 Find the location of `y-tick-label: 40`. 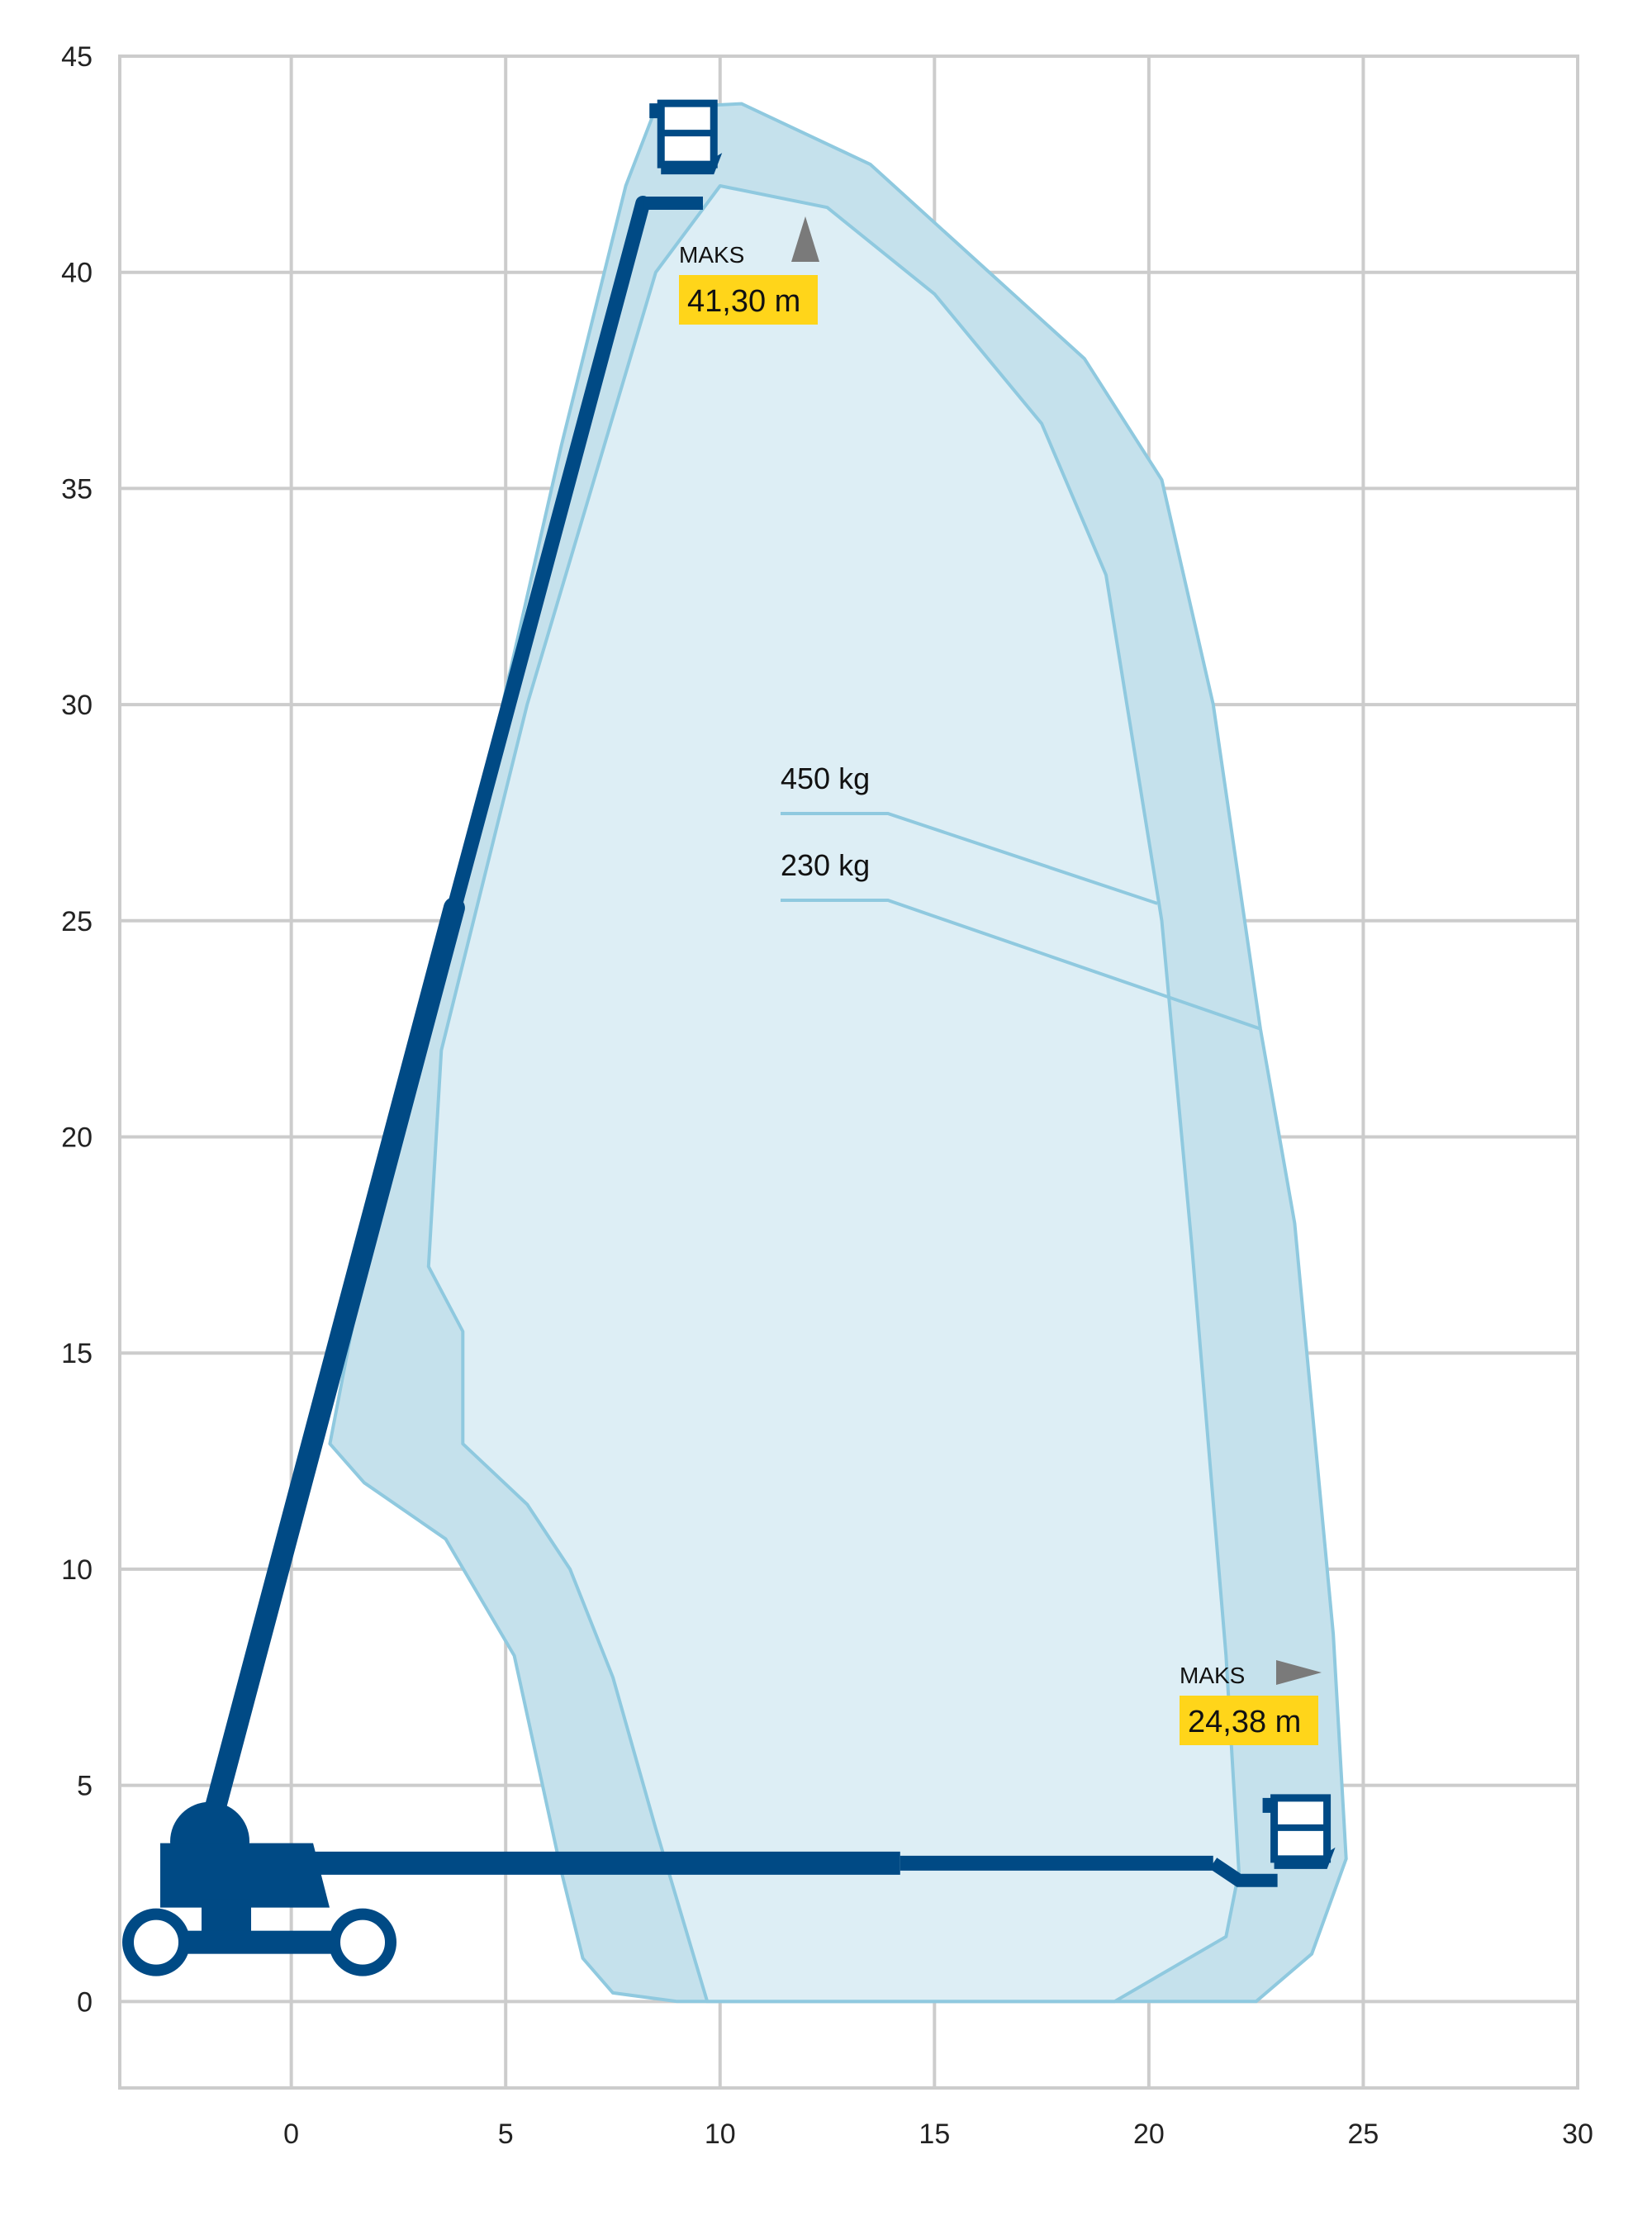

y-tick-label: 40 is located at coordinates (77, 273).